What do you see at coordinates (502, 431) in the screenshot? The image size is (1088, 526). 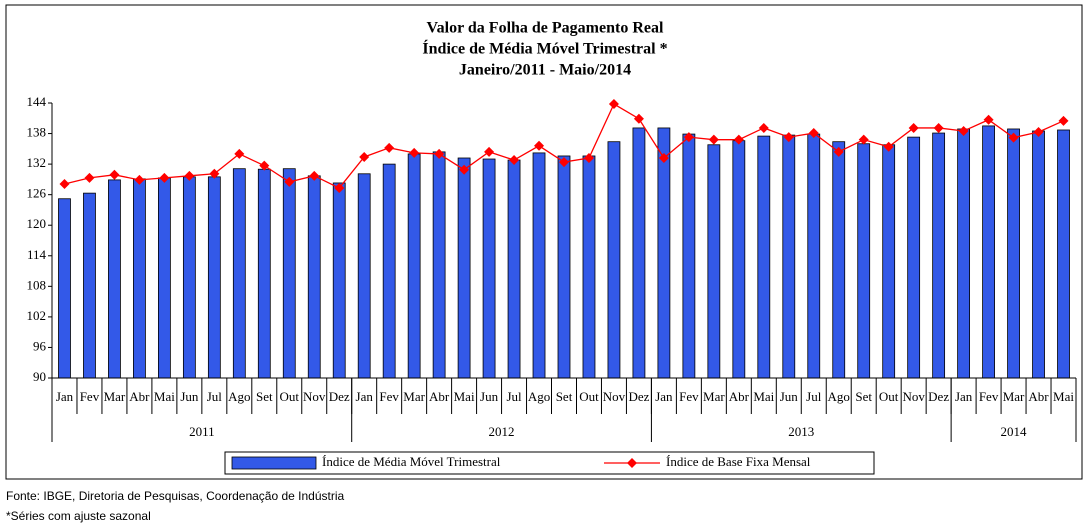 I see `x-group-label: 2012` at bounding box center [502, 431].